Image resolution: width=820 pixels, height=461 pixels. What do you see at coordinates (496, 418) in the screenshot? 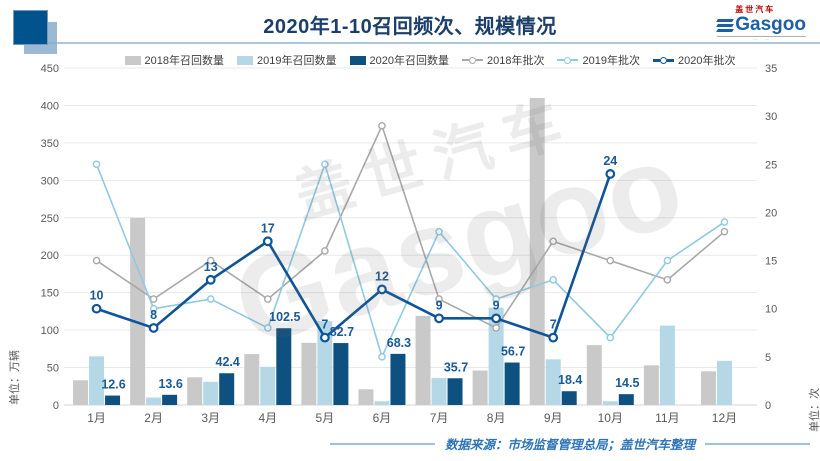
I see `x-axis-label: 8月` at bounding box center [496, 418].